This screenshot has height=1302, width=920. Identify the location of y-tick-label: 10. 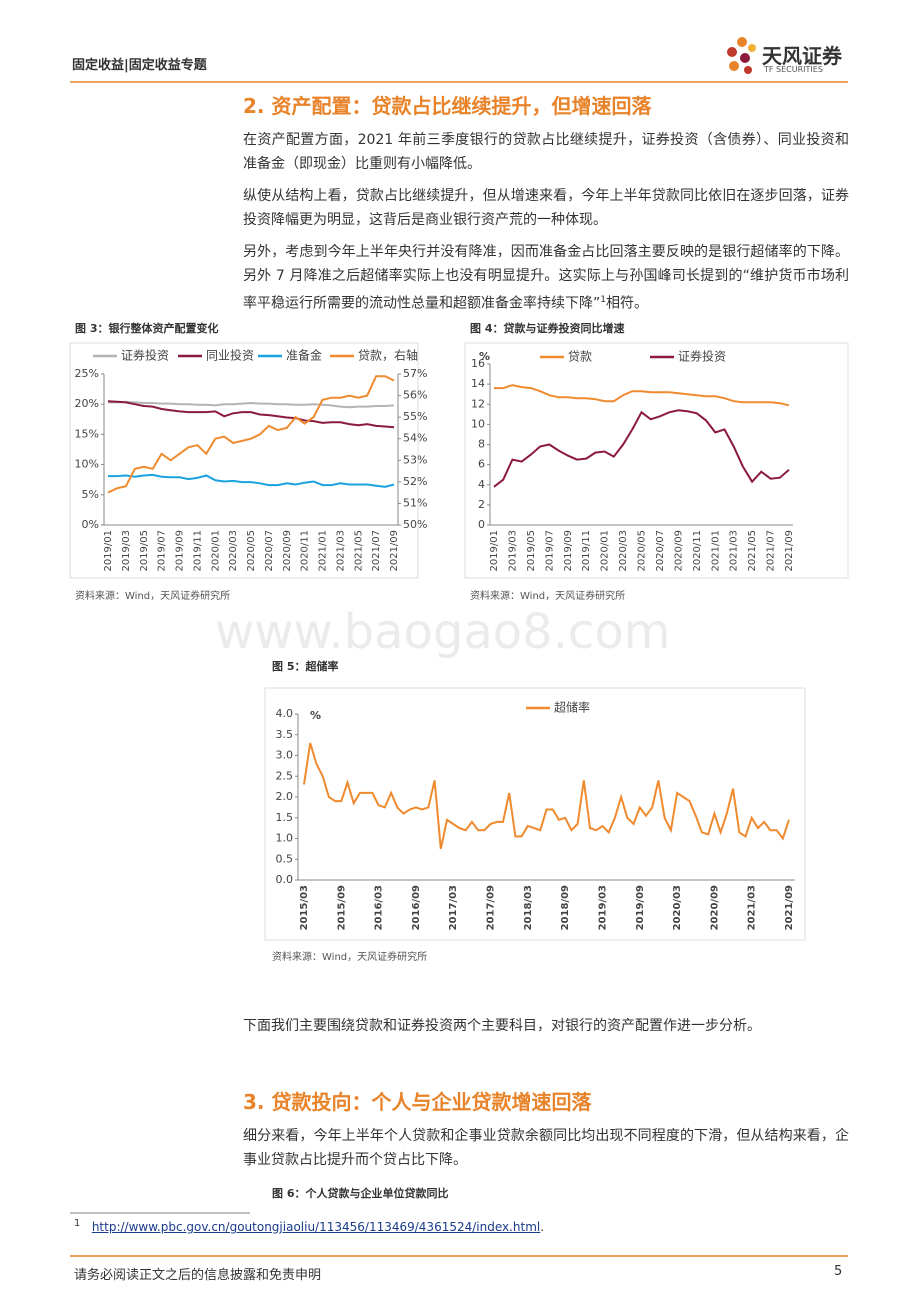
(478, 423).